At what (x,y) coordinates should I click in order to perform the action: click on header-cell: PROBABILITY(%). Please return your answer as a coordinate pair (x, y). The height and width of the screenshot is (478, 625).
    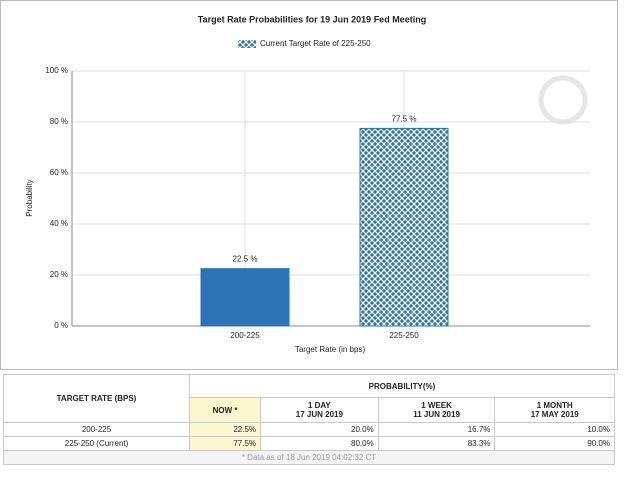
    Looking at the image, I should click on (402, 386).